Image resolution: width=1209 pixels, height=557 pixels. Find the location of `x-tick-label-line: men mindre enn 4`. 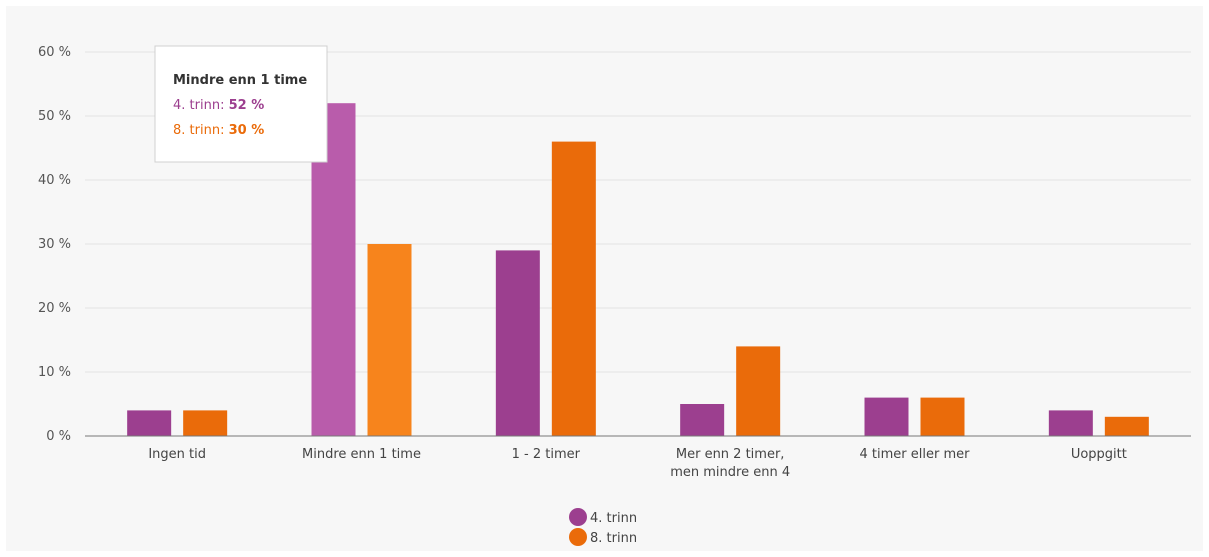

x-tick-label-line: men mindre enn 4 is located at coordinates (730, 472).